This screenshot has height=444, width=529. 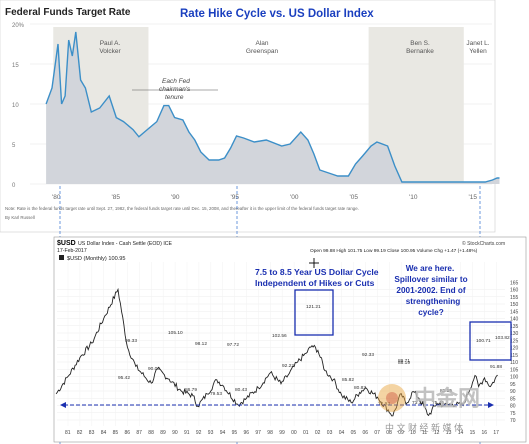 I want to click on crosshair-cursor-icon, so click(x=314, y=263).